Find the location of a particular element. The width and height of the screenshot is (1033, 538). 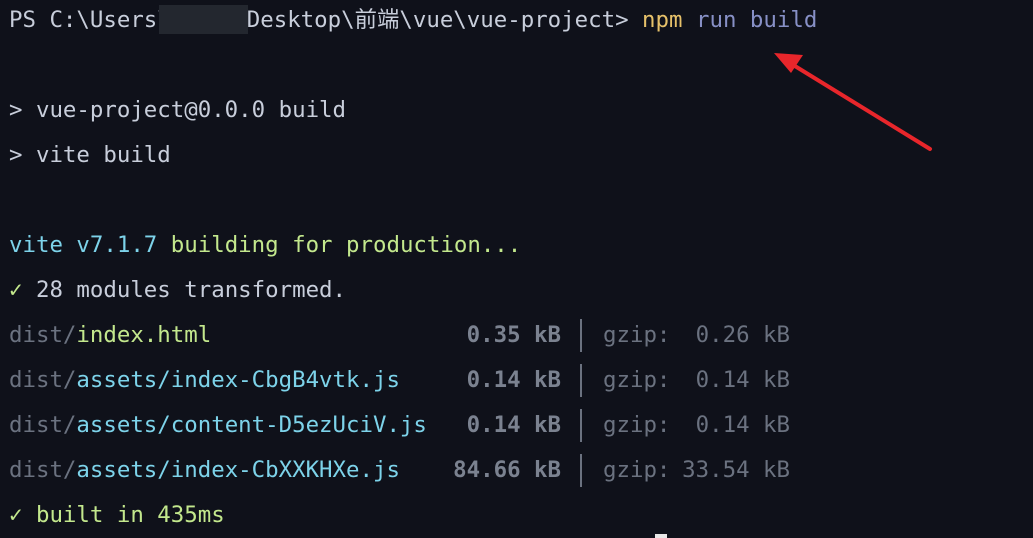

file-name: assets/content-D5ezUciV.js is located at coordinates (251, 425).